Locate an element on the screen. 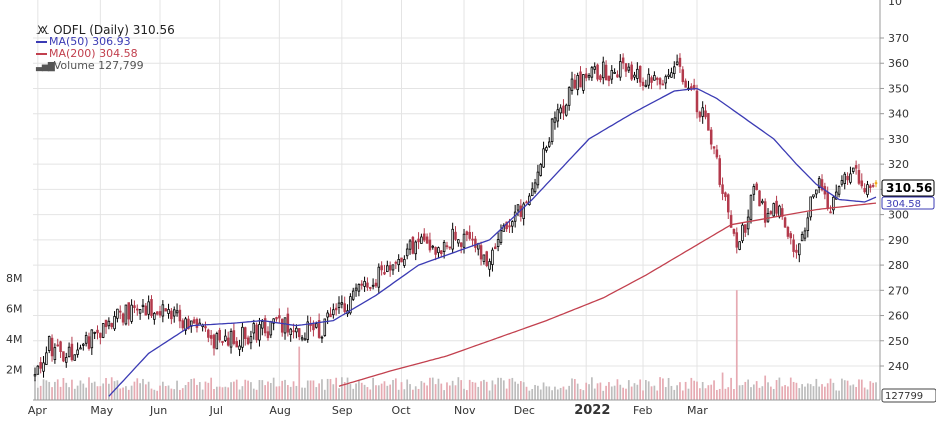 This screenshot has width=936, height=423. legend-ma50: MA(50) 306.93 is located at coordinates (105, 42).